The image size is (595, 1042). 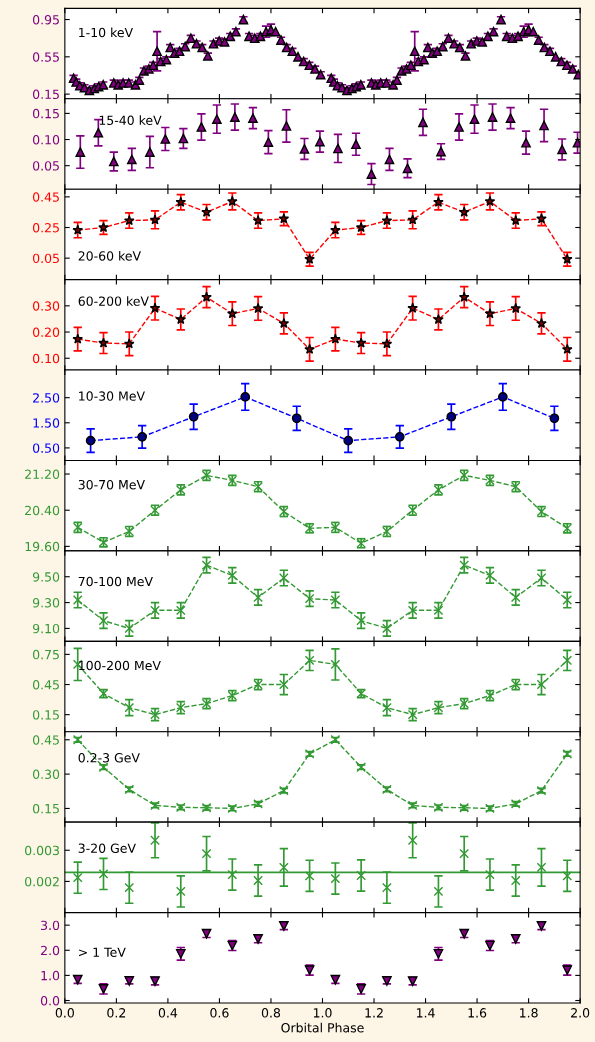 What do you see at coordinates (46, 448) in the screenshot?
I see `y-tick-label: 0.50` at bounding box center [46, 448].